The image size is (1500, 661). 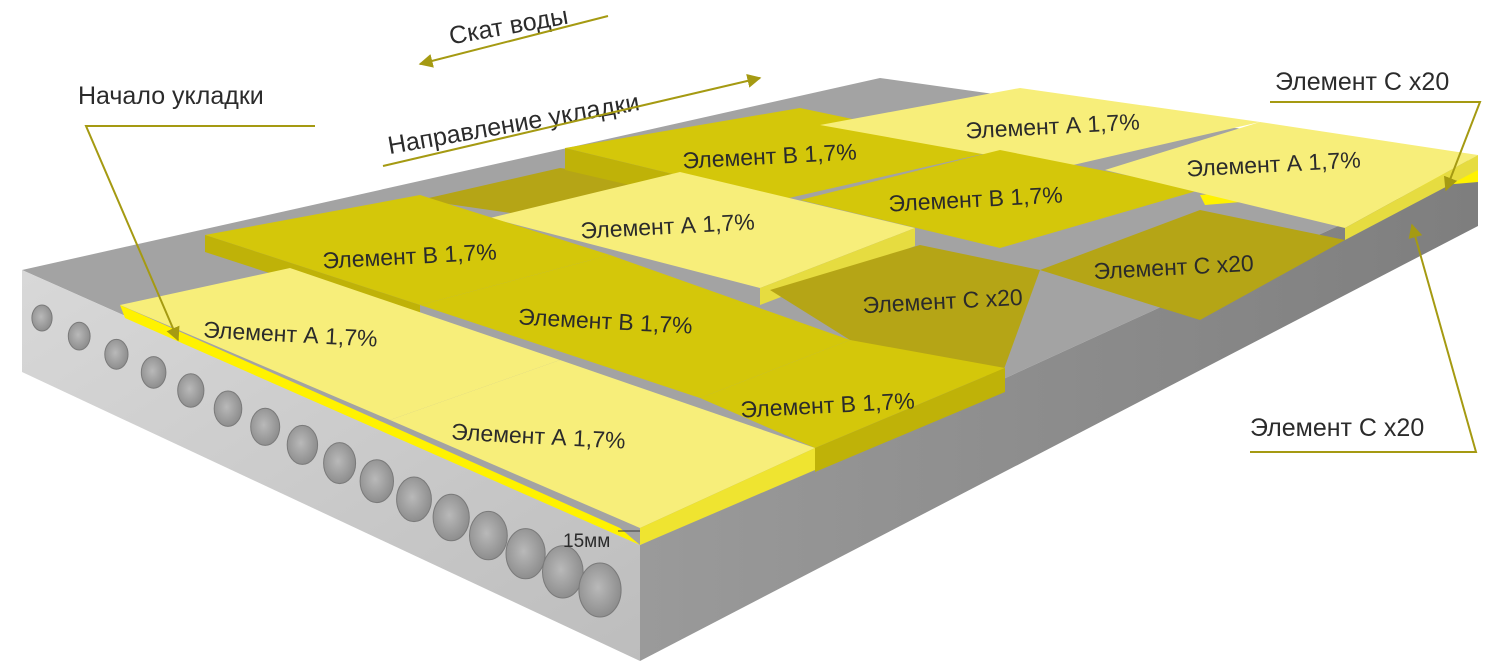 What do you see at coordinates (1376, 146) in the screenshot?
I see `element-c-top-pointer` at bounding box center [1376, 146].